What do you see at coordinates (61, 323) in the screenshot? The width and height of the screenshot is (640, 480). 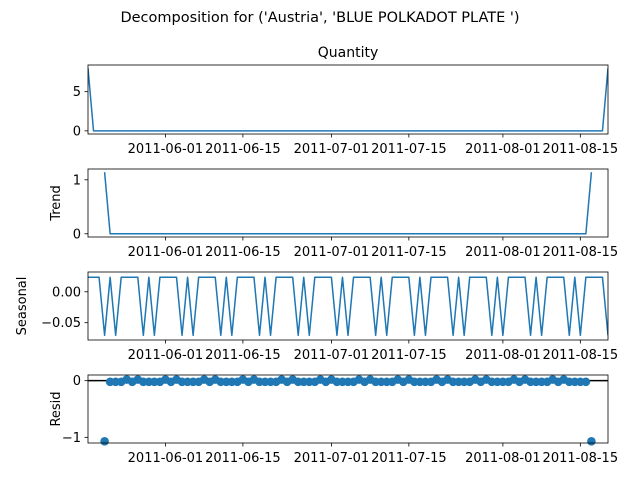 I see `y-tick-label: −0.05` at bounding box center [61, 323].